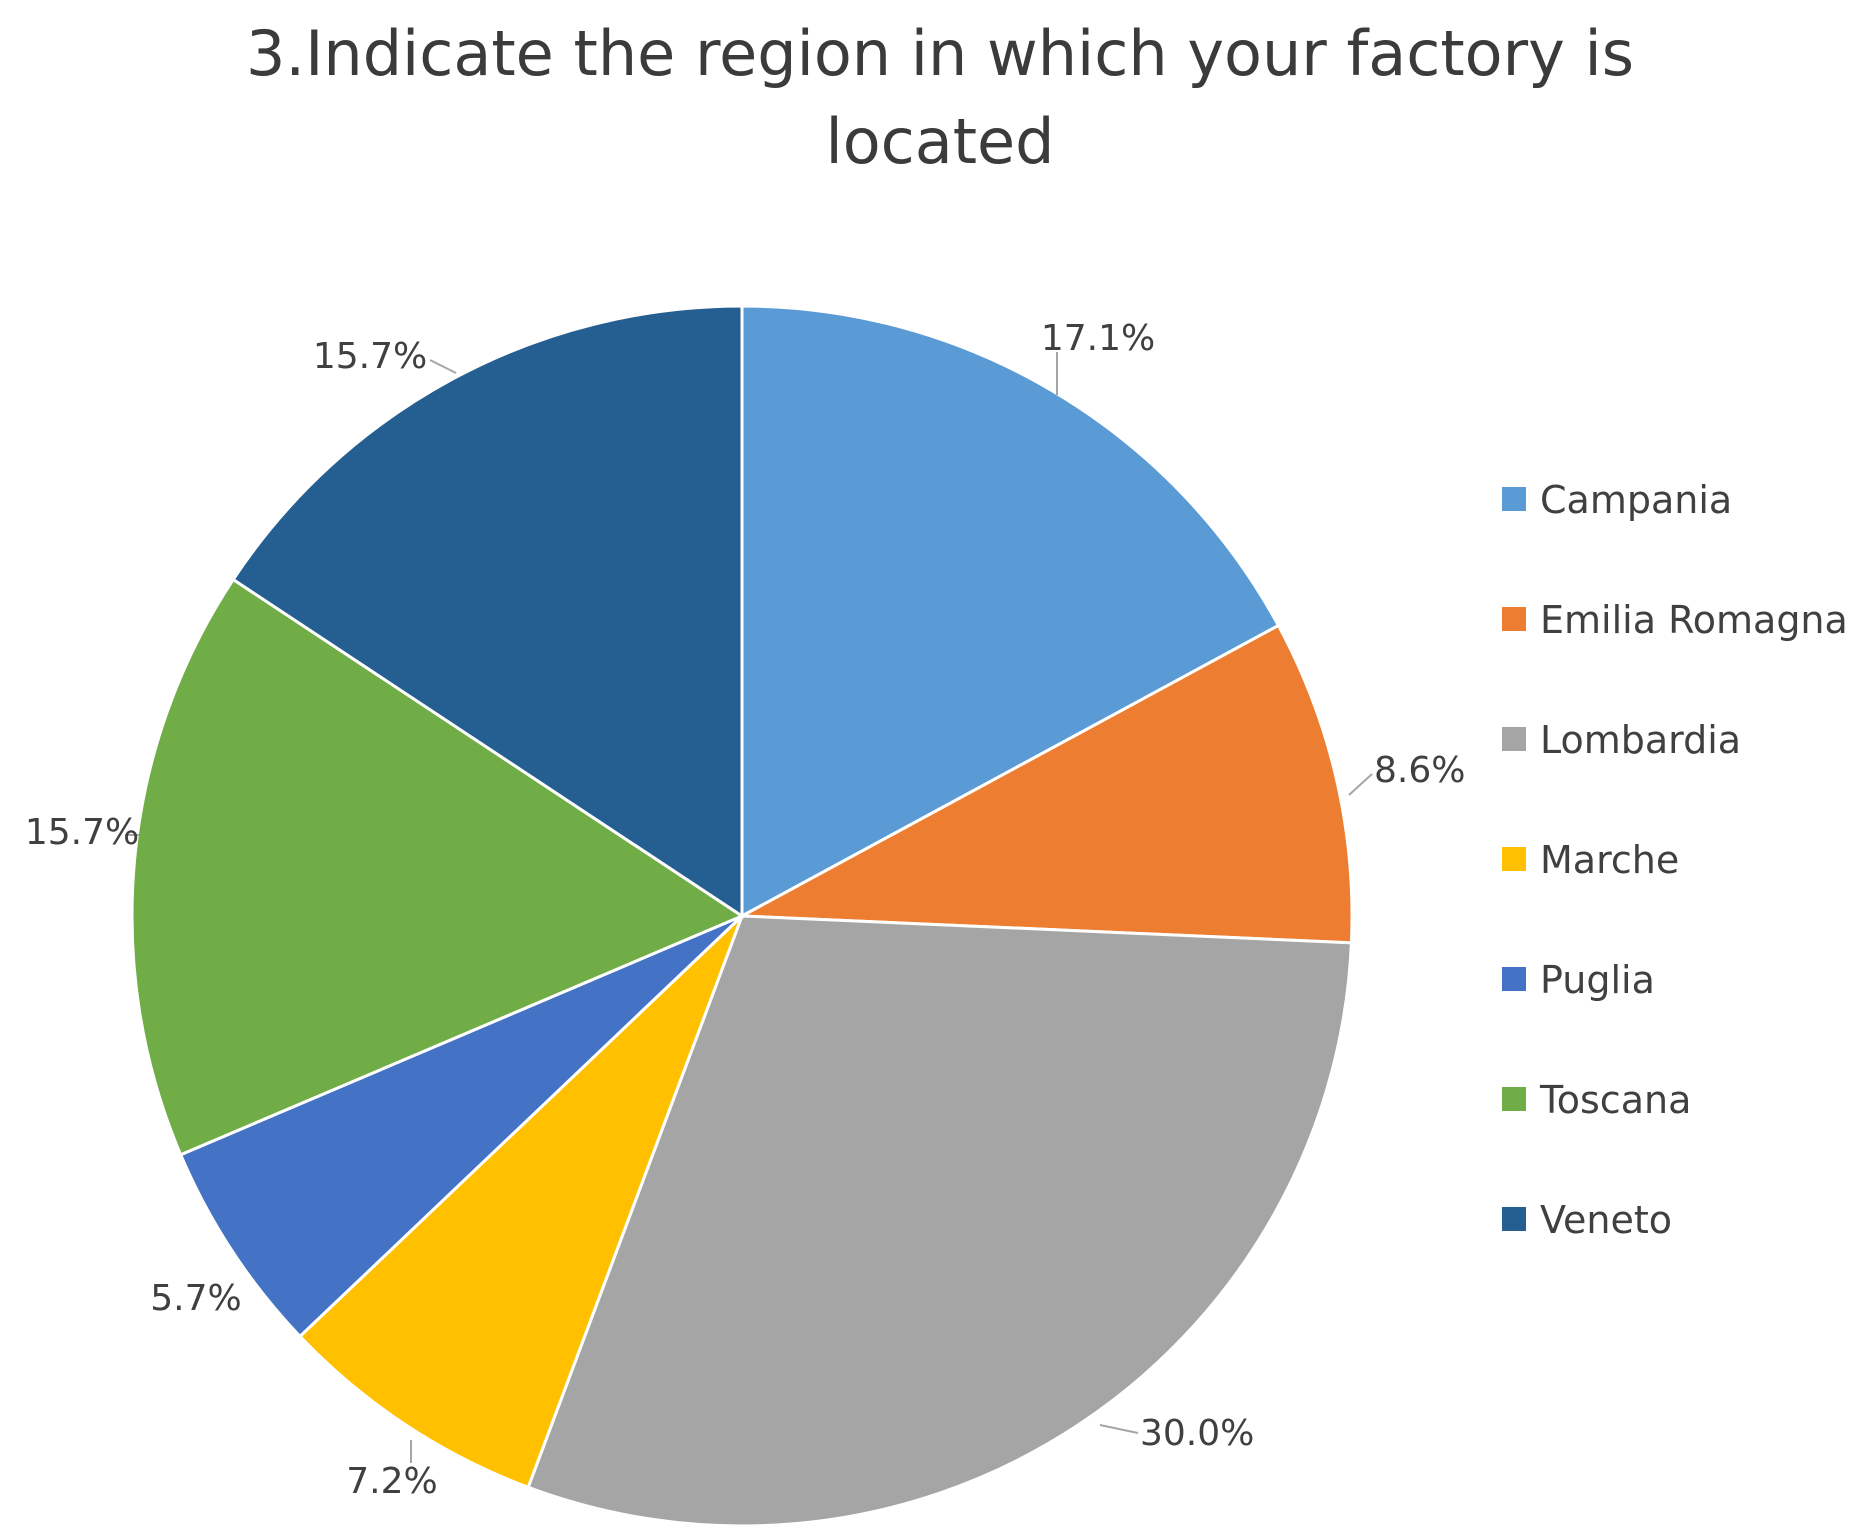 This screenshot has height=1539, width=1852. What do you see at coordinates (1597, 980) in the screenshot?
I see `legend-label-puglia: Puglia` at bounding box center [1597, 980].